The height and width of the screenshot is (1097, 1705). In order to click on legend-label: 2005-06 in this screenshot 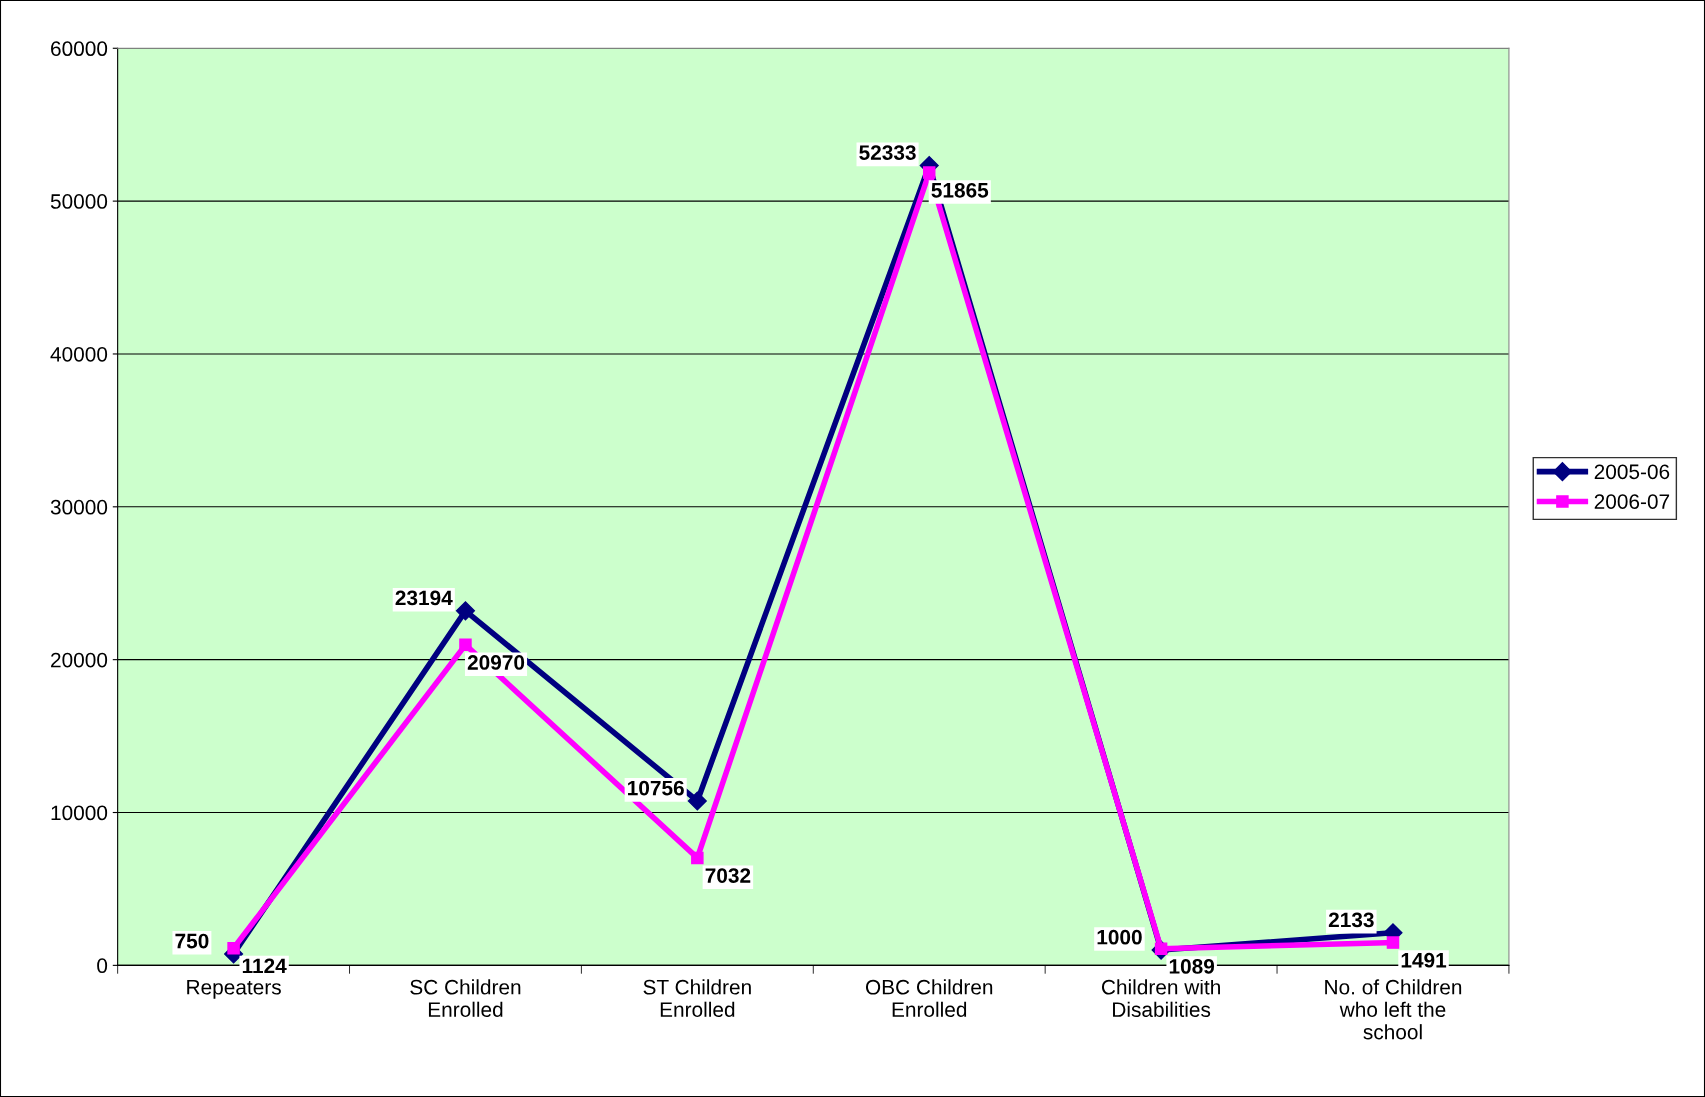, I will do `click(1632, 472)`.